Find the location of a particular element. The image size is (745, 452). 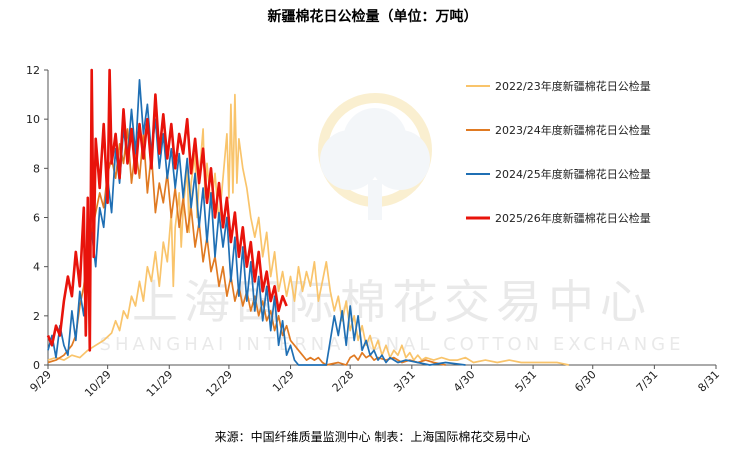

x-tick-label: 4/30 is located at coordinates (464, 381).